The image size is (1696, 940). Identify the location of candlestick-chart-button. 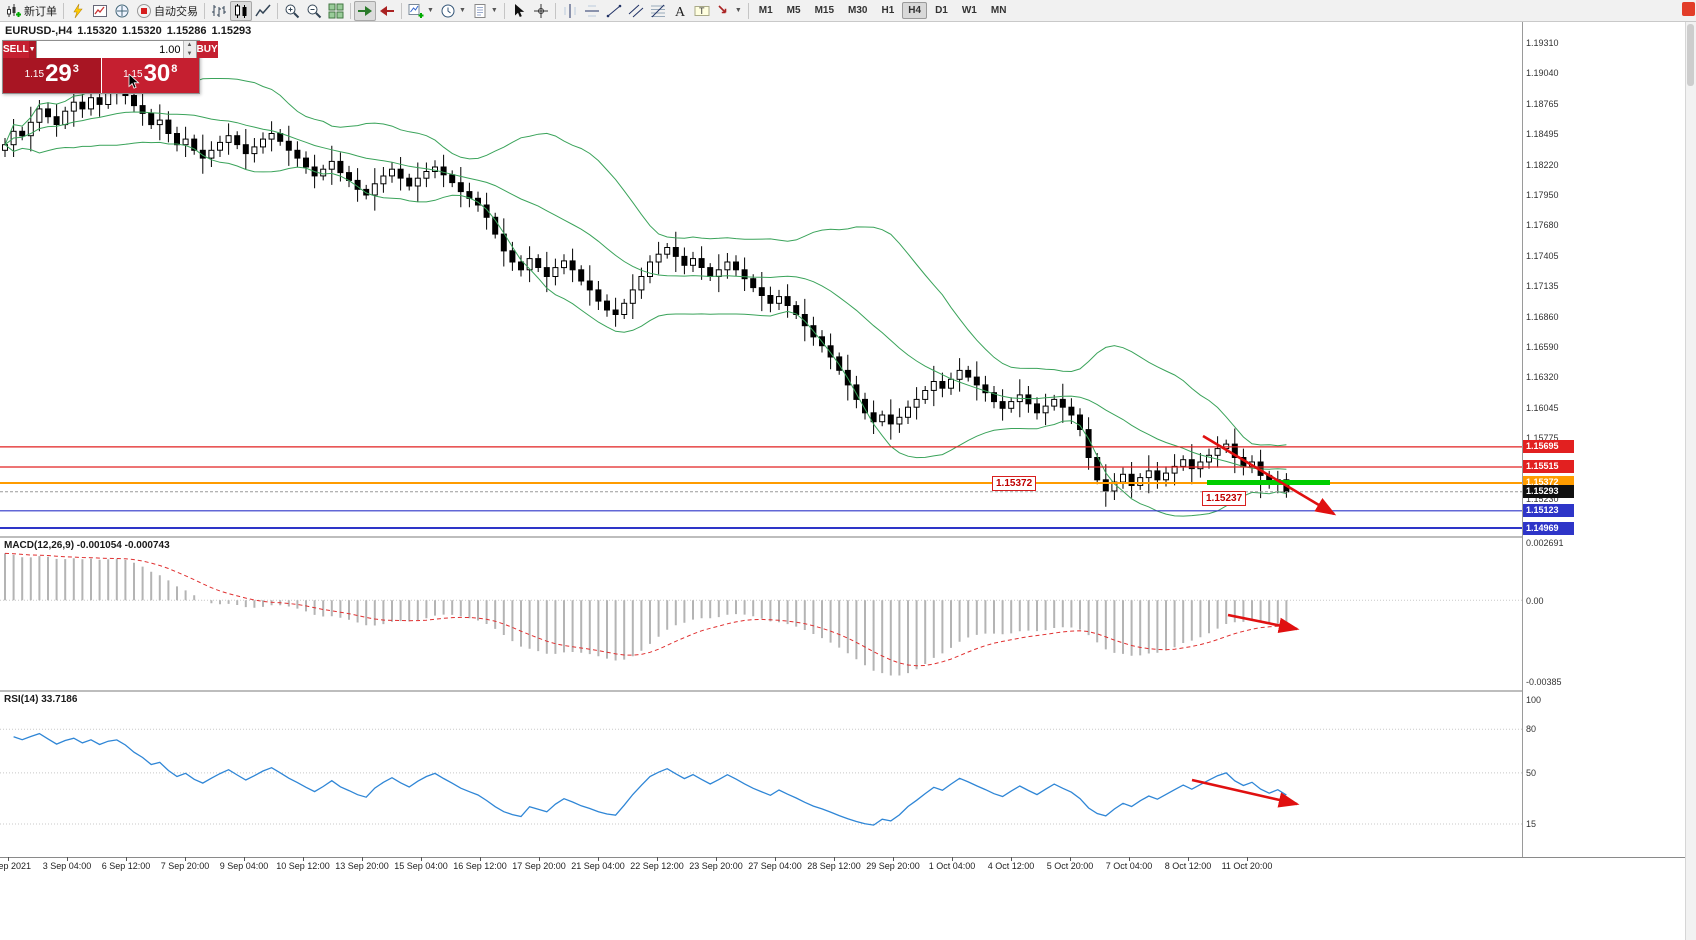
(241, 10).